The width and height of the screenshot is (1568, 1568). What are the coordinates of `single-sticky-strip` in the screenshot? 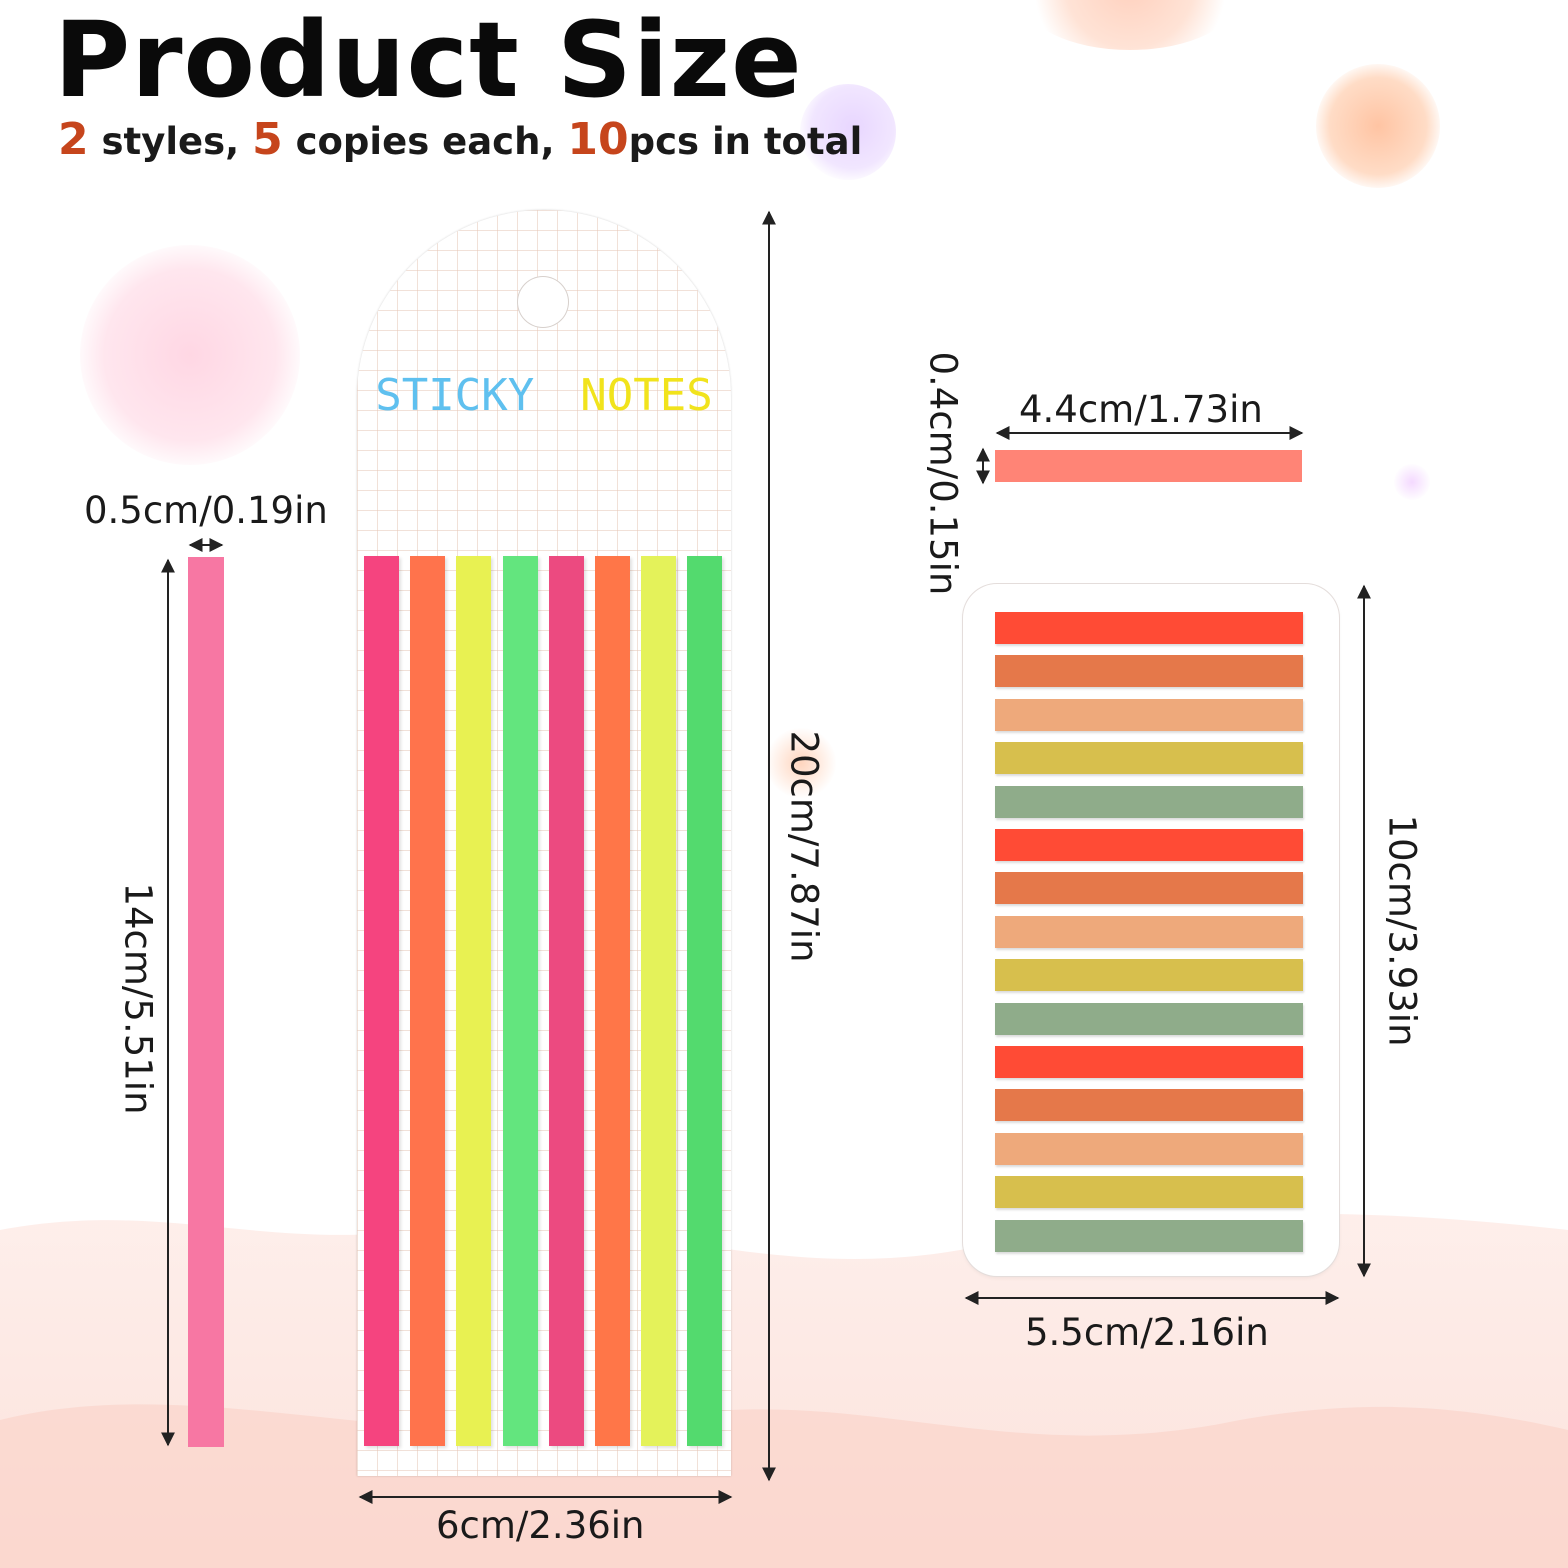 It's located at (206, 1002).